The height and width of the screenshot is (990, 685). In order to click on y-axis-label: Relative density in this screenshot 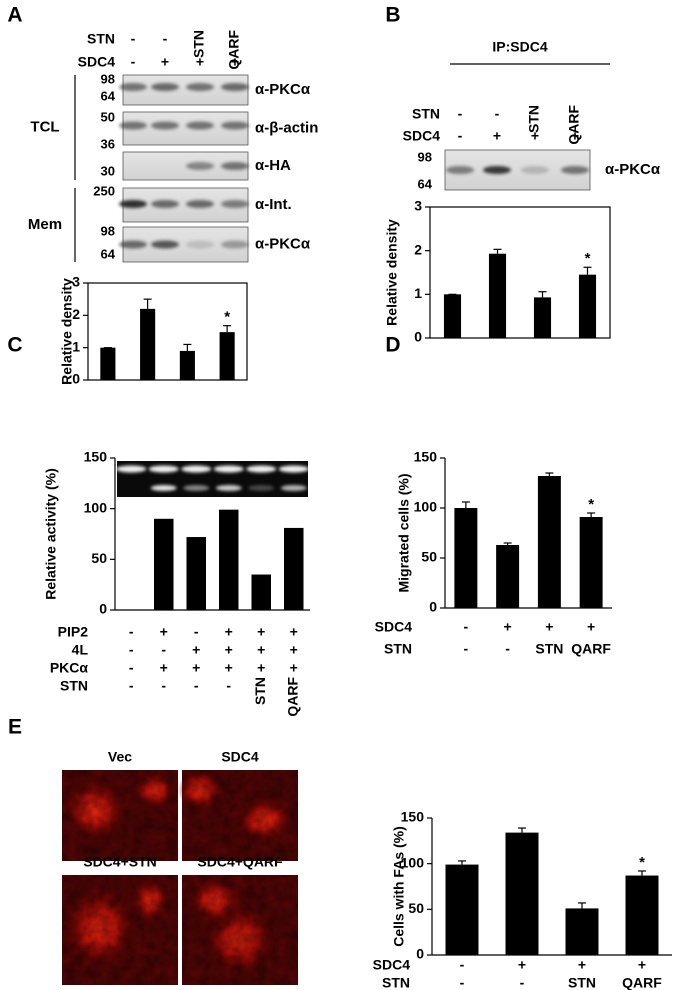, I will do `click(67, 331)`.